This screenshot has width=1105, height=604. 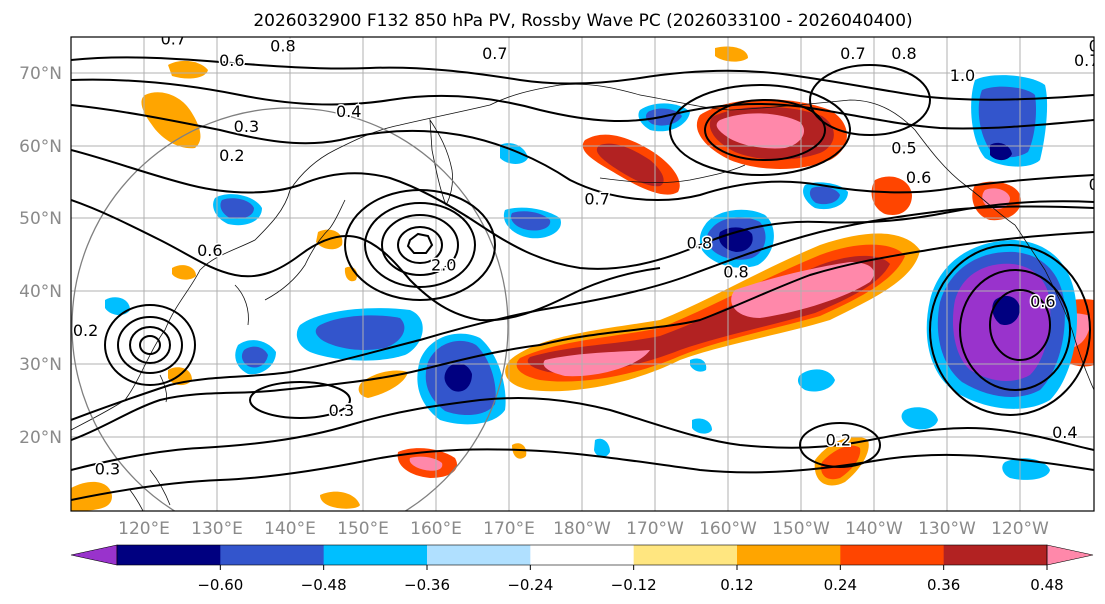 What do you see at coordinates (441, 162) in the screenshot?
I see `coast-kamchatka` at bounding box center [441, 162].